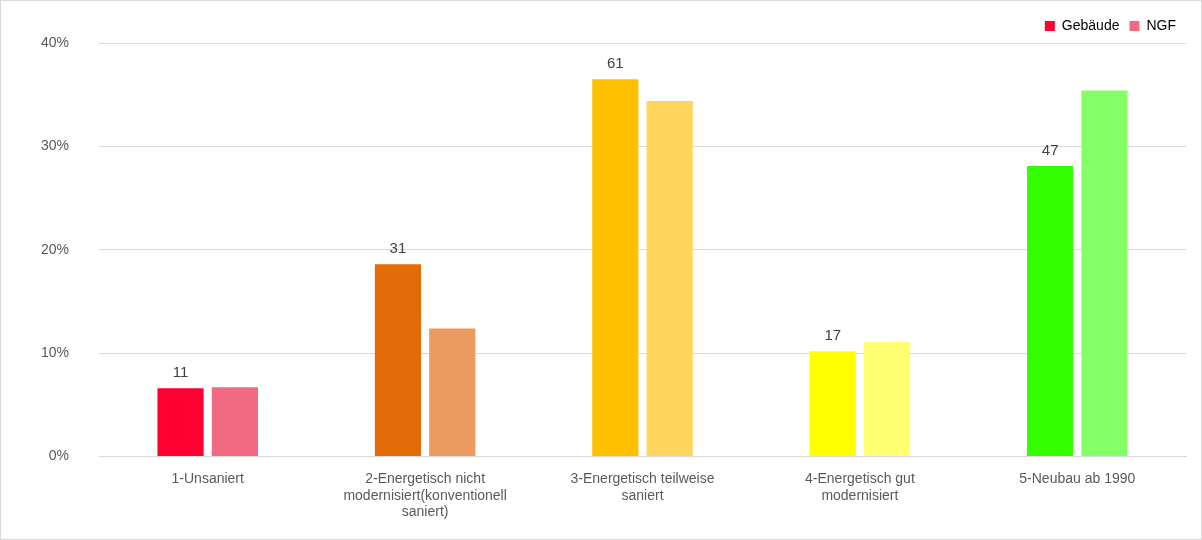 The image size is (1202, 540). Describe the element at coordinates (55, 248) in the screenshot. I see `y-tick-label: 20%` at that location.